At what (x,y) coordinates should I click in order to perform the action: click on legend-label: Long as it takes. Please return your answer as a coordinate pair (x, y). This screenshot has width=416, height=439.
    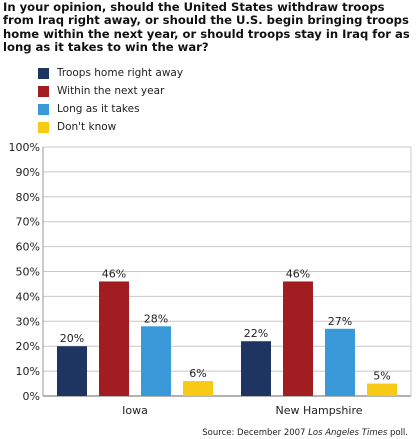
    Looking at the image, I should click on (98, 109).